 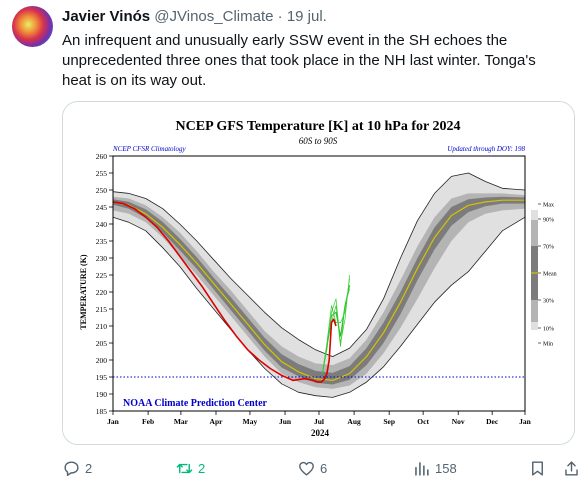 I want to click on chart-subtitle: 60S to 90S, so click(x=318, y=141).